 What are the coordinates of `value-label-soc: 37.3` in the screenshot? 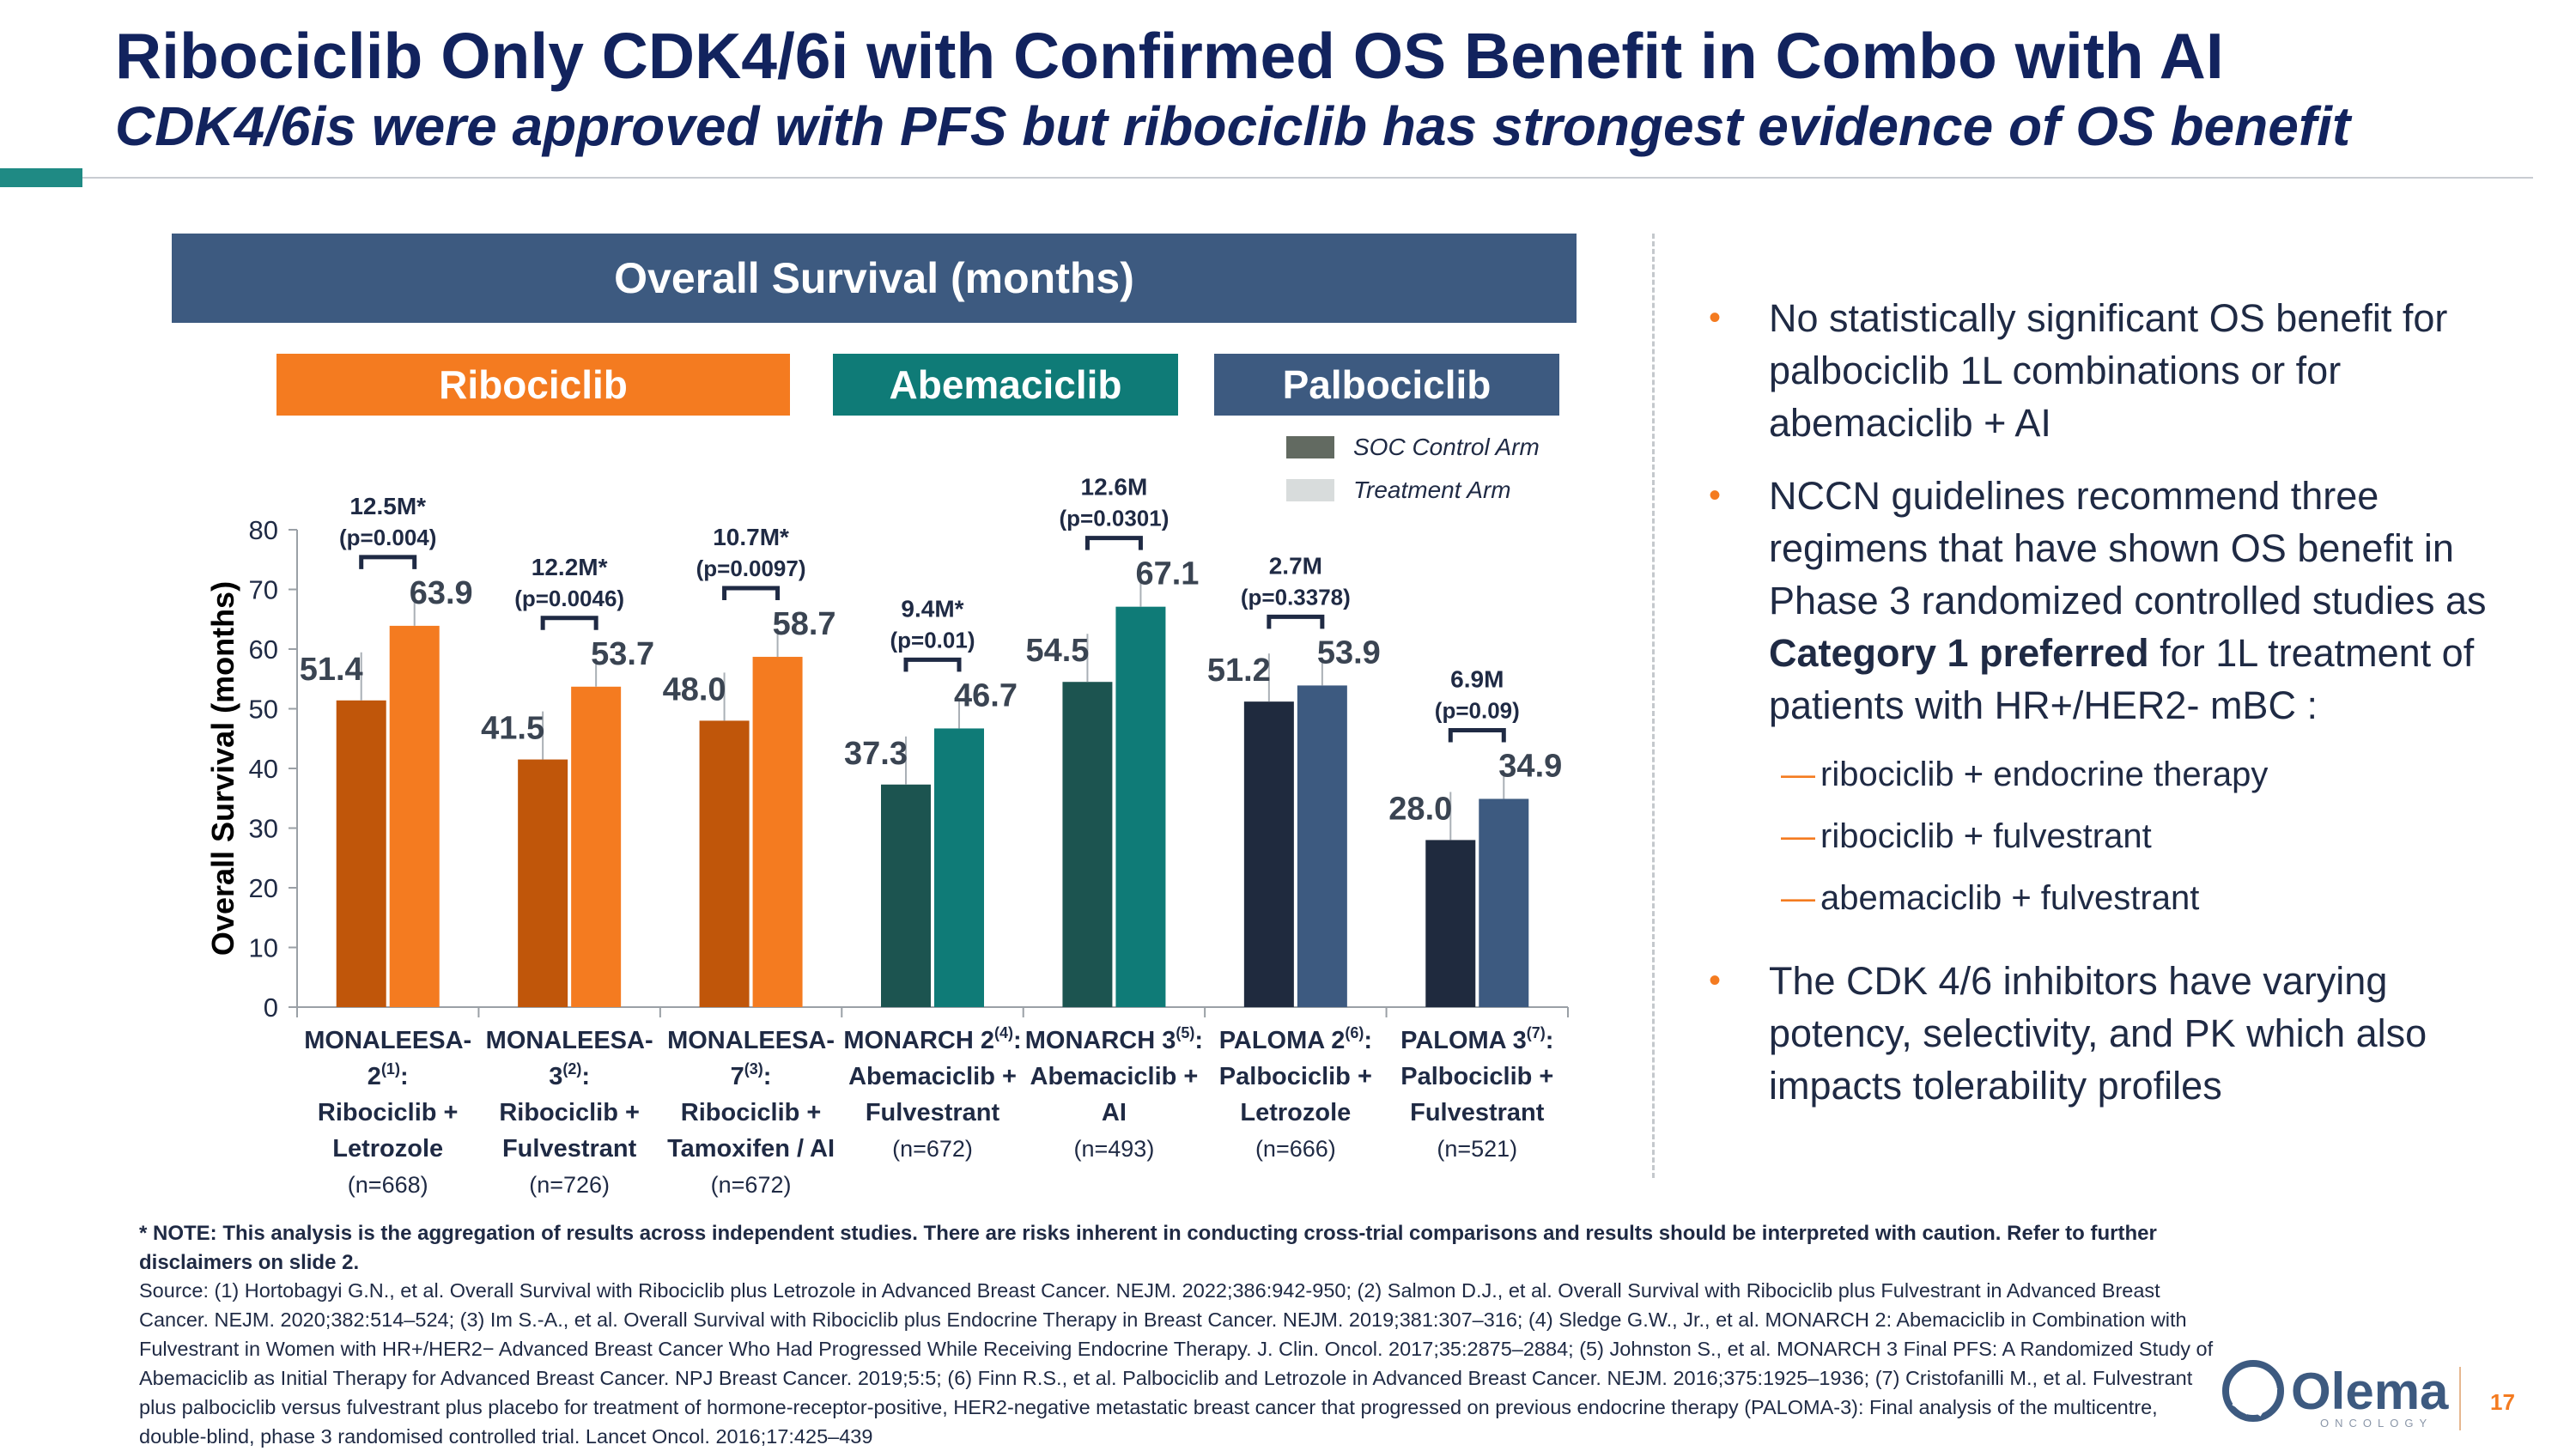 It's located at (876, 754).